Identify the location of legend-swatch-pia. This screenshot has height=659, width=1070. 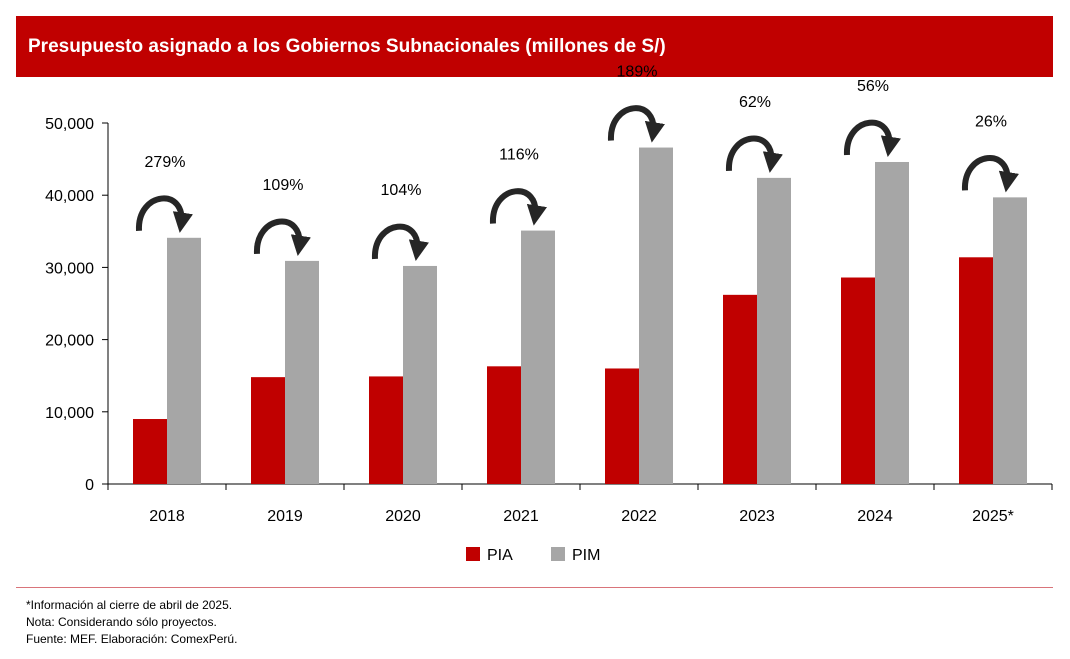
(473, 554).